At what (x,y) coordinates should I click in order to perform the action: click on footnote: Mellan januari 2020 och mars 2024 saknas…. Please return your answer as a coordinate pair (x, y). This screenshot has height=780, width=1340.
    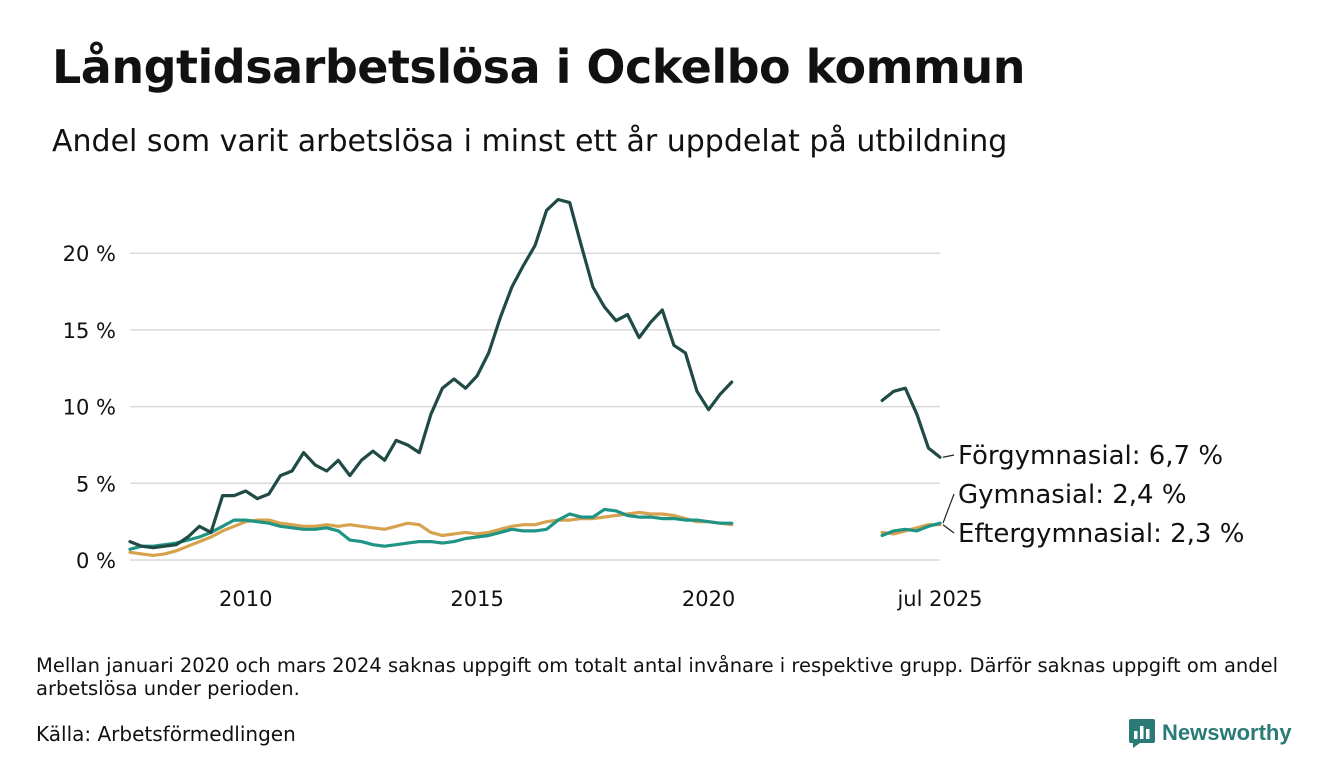
    Looking at the image, I should click on (657, 677).